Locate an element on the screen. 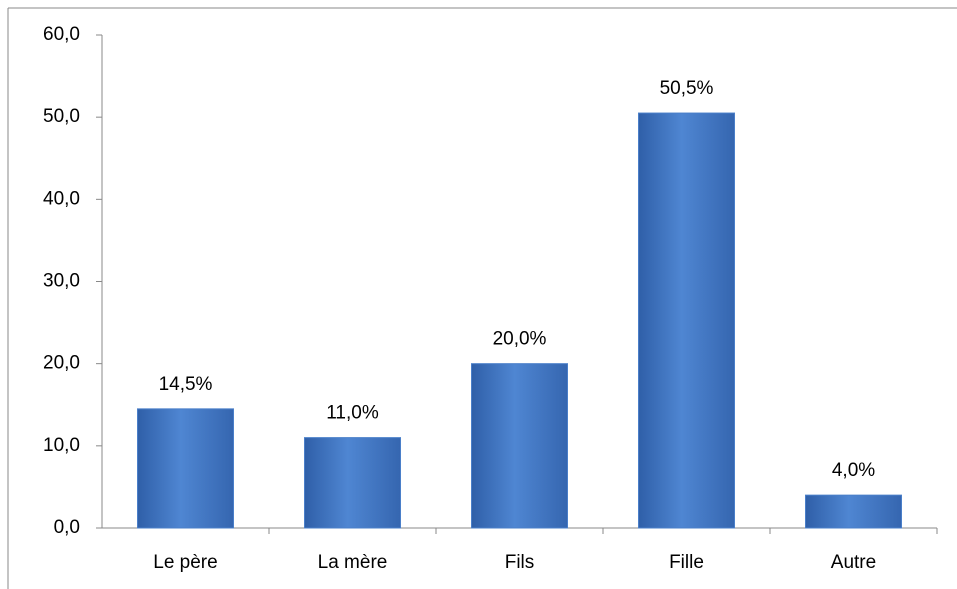 The image size is (957, 589). y-tick-label: 0,0 is located at coordinates (67, 527).